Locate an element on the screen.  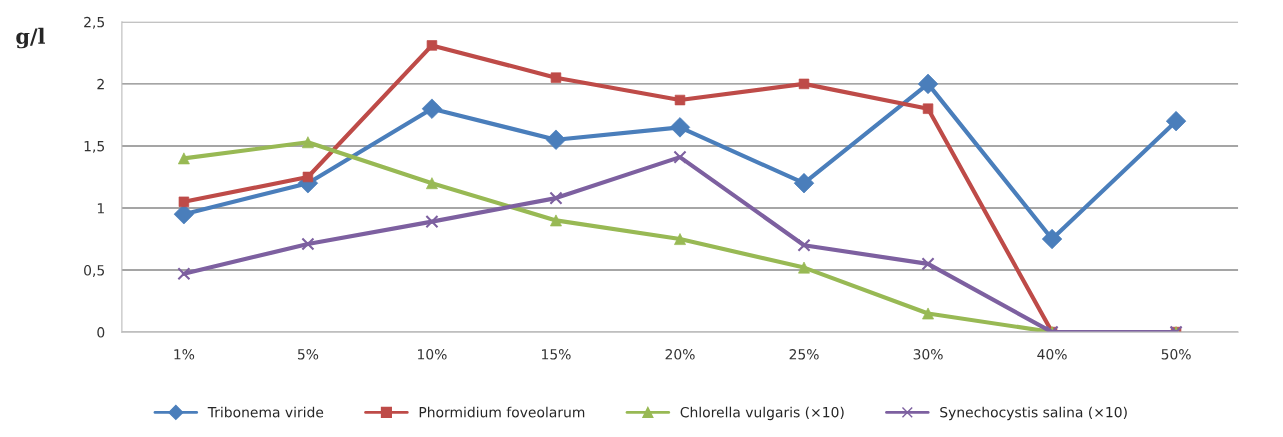
y-tick-label: 0,5 is located at coordinates (94, 271).